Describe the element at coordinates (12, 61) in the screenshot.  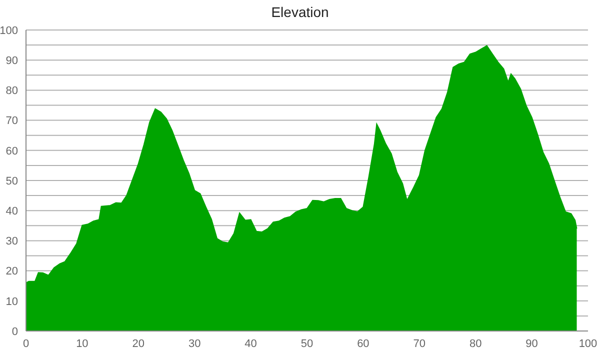
I see `y-tick-label: 90` at that location.